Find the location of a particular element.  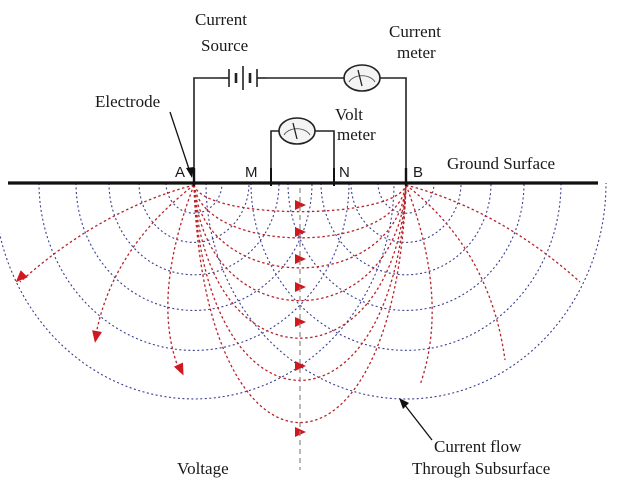

current-meter-label: Current meter is located at coordinates (417, 42).